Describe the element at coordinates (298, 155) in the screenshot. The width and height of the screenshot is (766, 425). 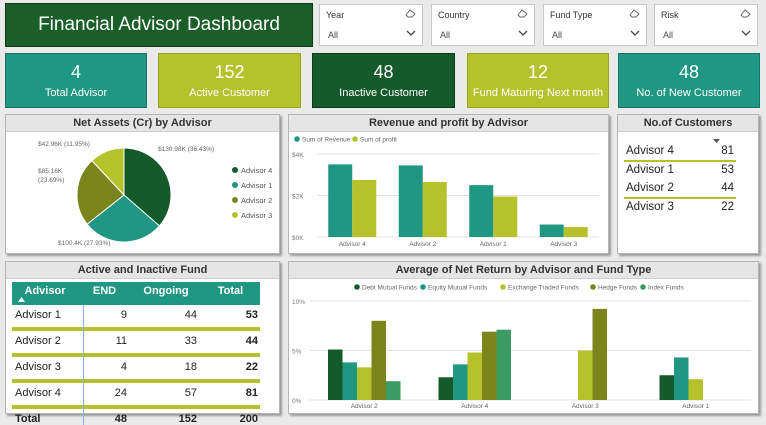
I see `y-tick-label: $4K` at that location.